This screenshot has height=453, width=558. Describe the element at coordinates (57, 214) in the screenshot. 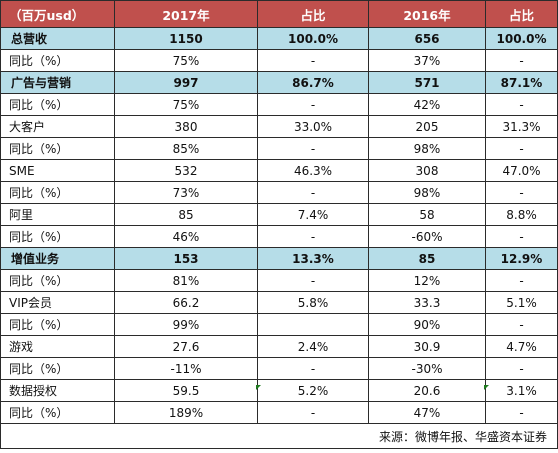

I see `cell-label: 阿里` at that location.